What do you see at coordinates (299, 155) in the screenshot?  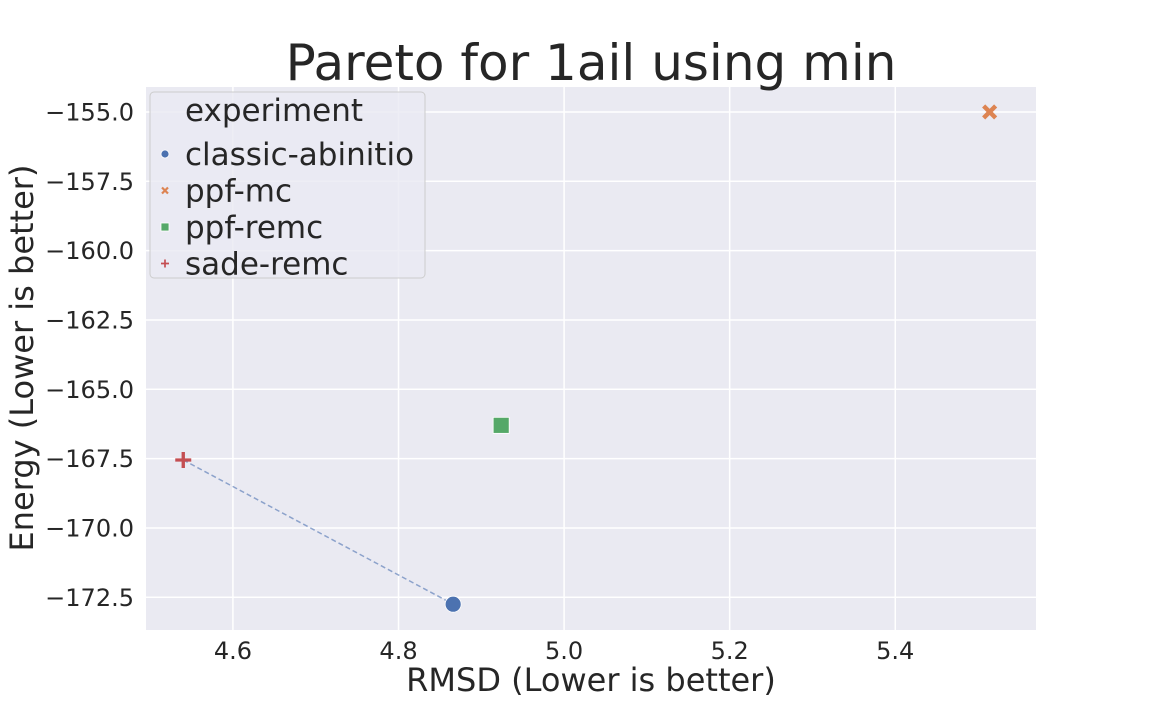 I see `legend-label-classic-abinitio: classic-abinitio` at bounding box center [299, 155].